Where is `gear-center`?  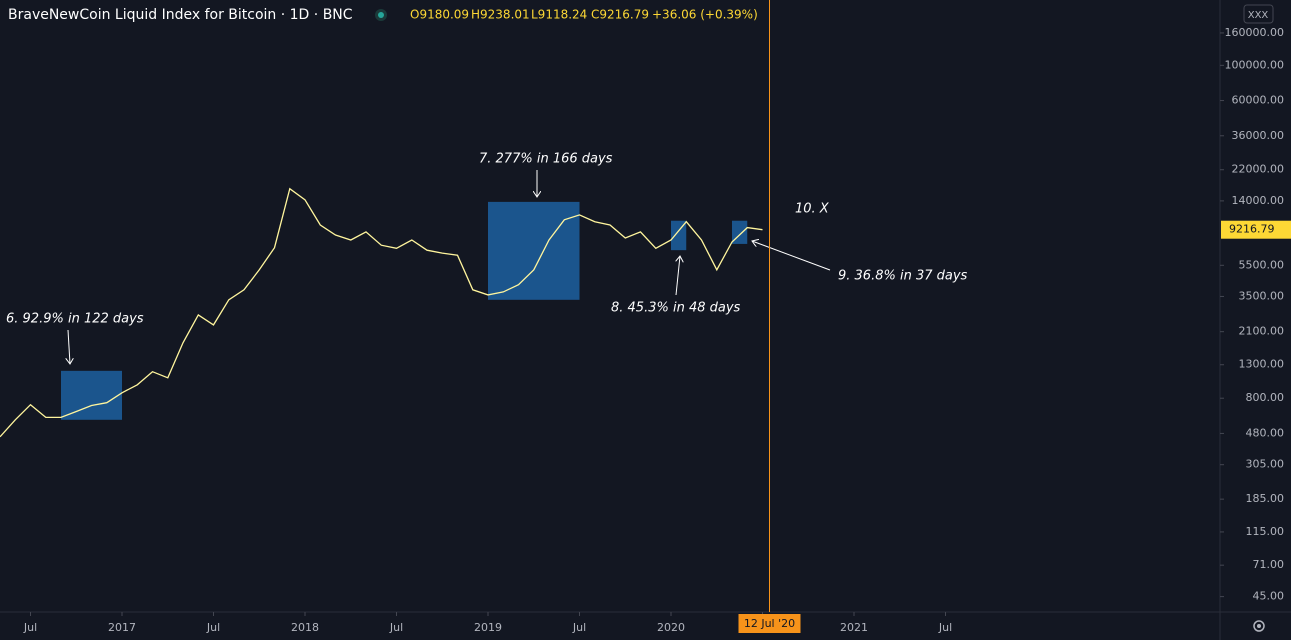 gear-center is located at coordinates (1259, 626).